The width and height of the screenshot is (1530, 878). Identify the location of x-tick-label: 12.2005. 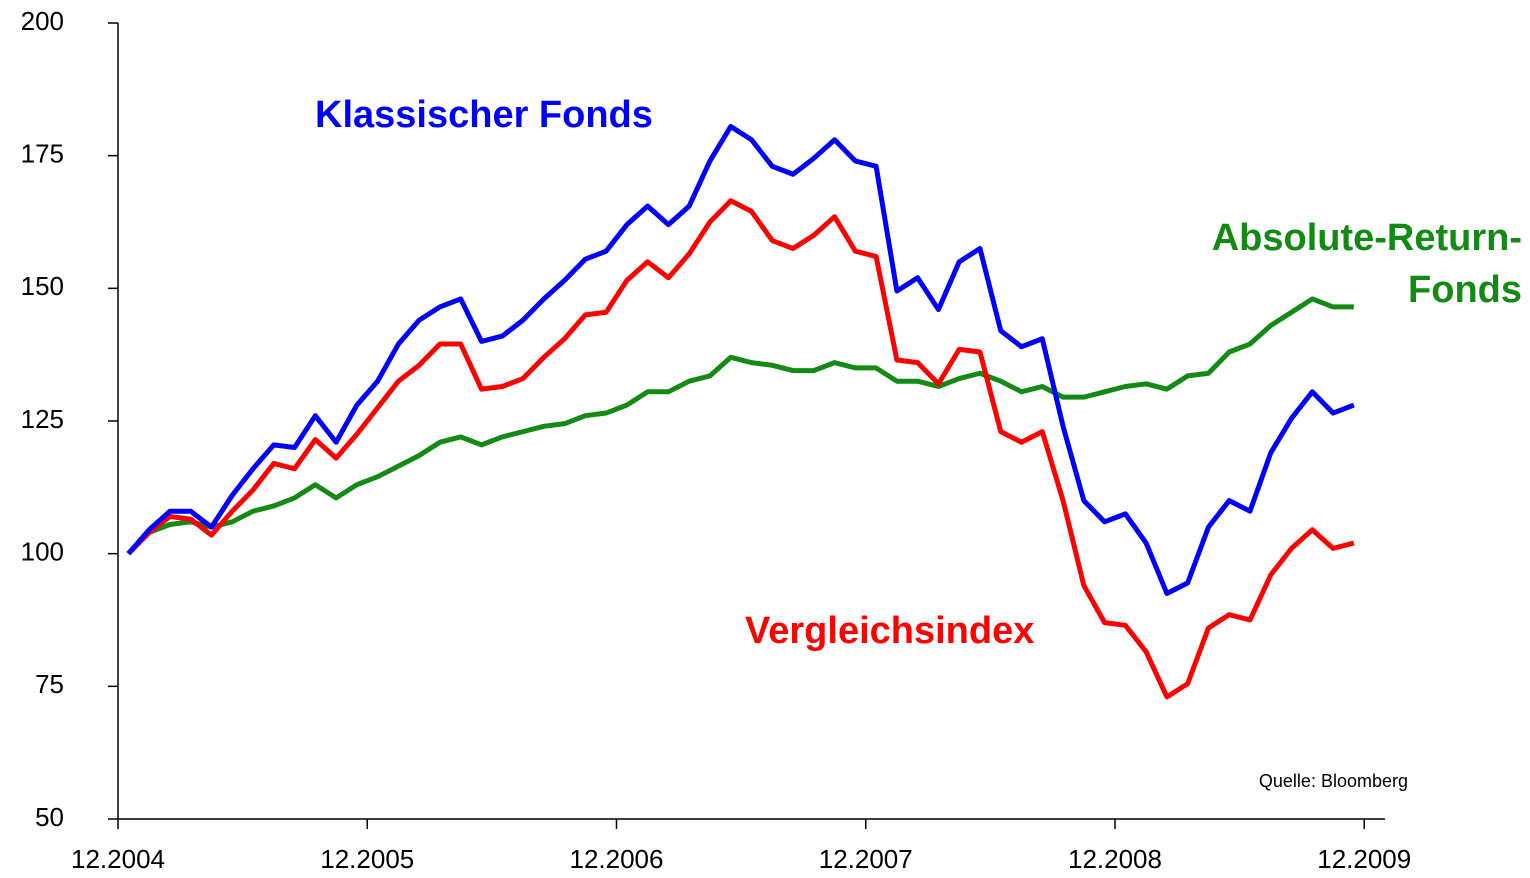
(367, 859).